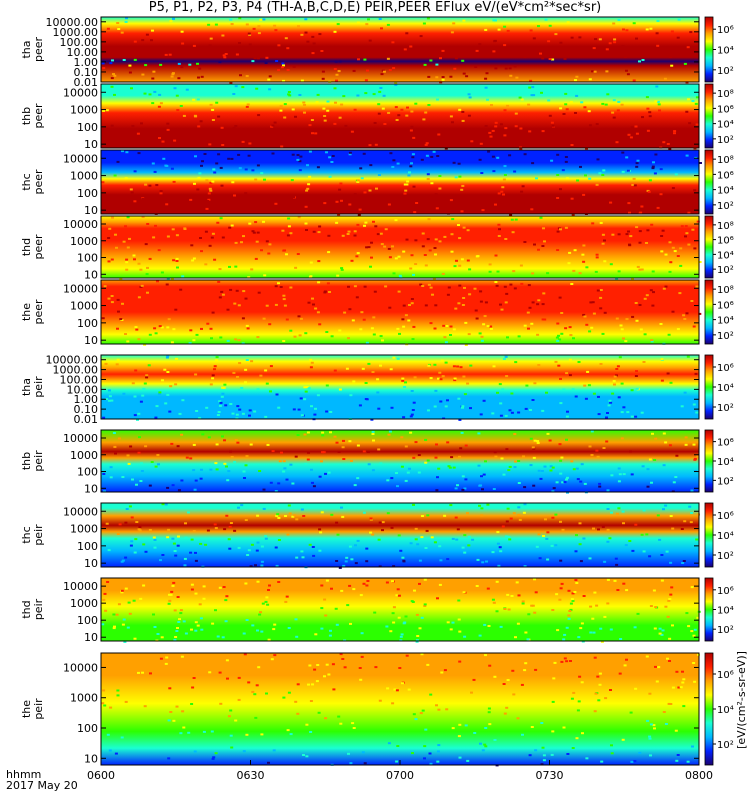 This screenshot has width=750, height=800. I want to click on panel-probe-label: thd, so click(26, 247).